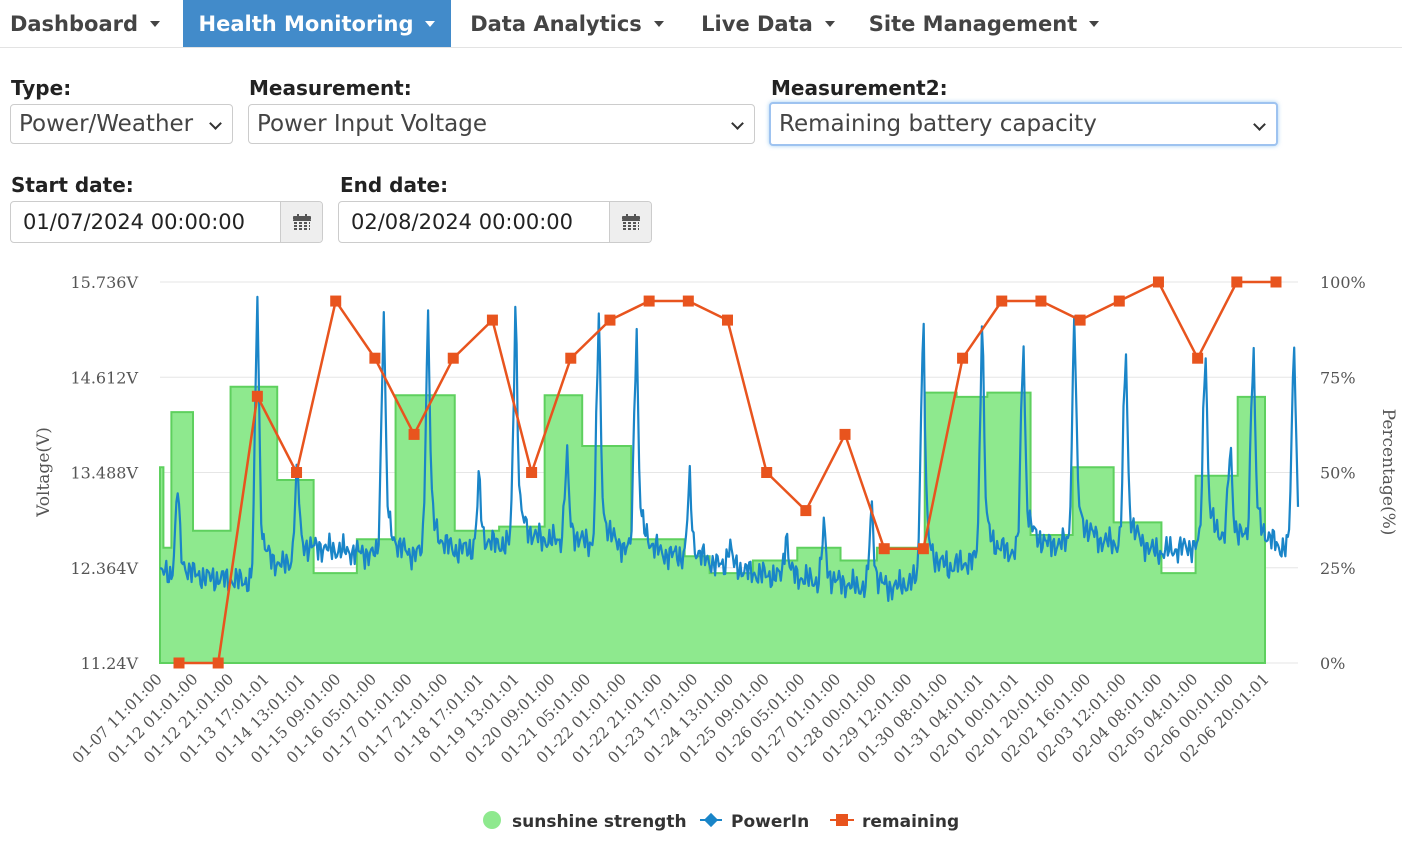  What do you see at coordinates (104, 377) in the screenshot?
I see `y-tick-label: 14.612V` at bounding box center [104, 377].